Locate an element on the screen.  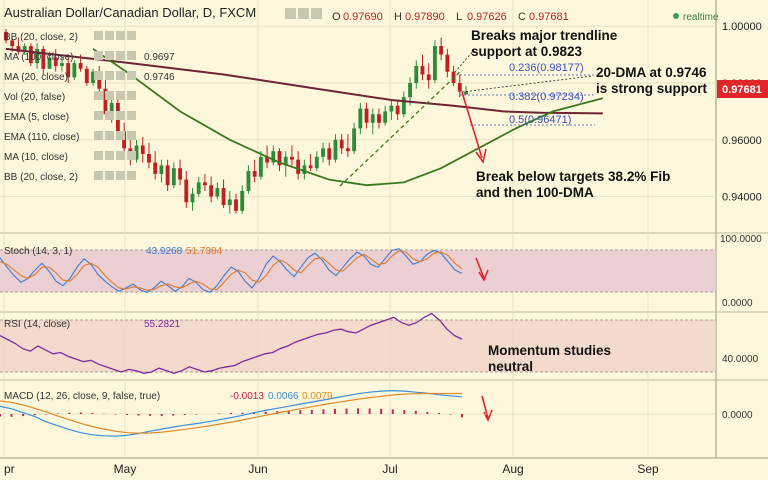
eye-icon is located at coordinates (303, 13).